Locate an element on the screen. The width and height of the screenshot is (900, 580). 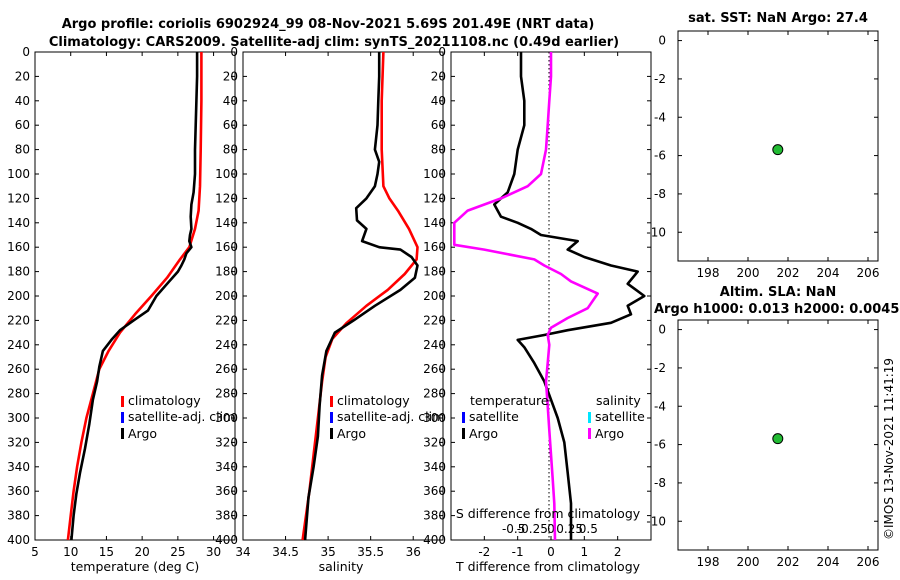
sst-map-axes is located at coordinates (778, 146).